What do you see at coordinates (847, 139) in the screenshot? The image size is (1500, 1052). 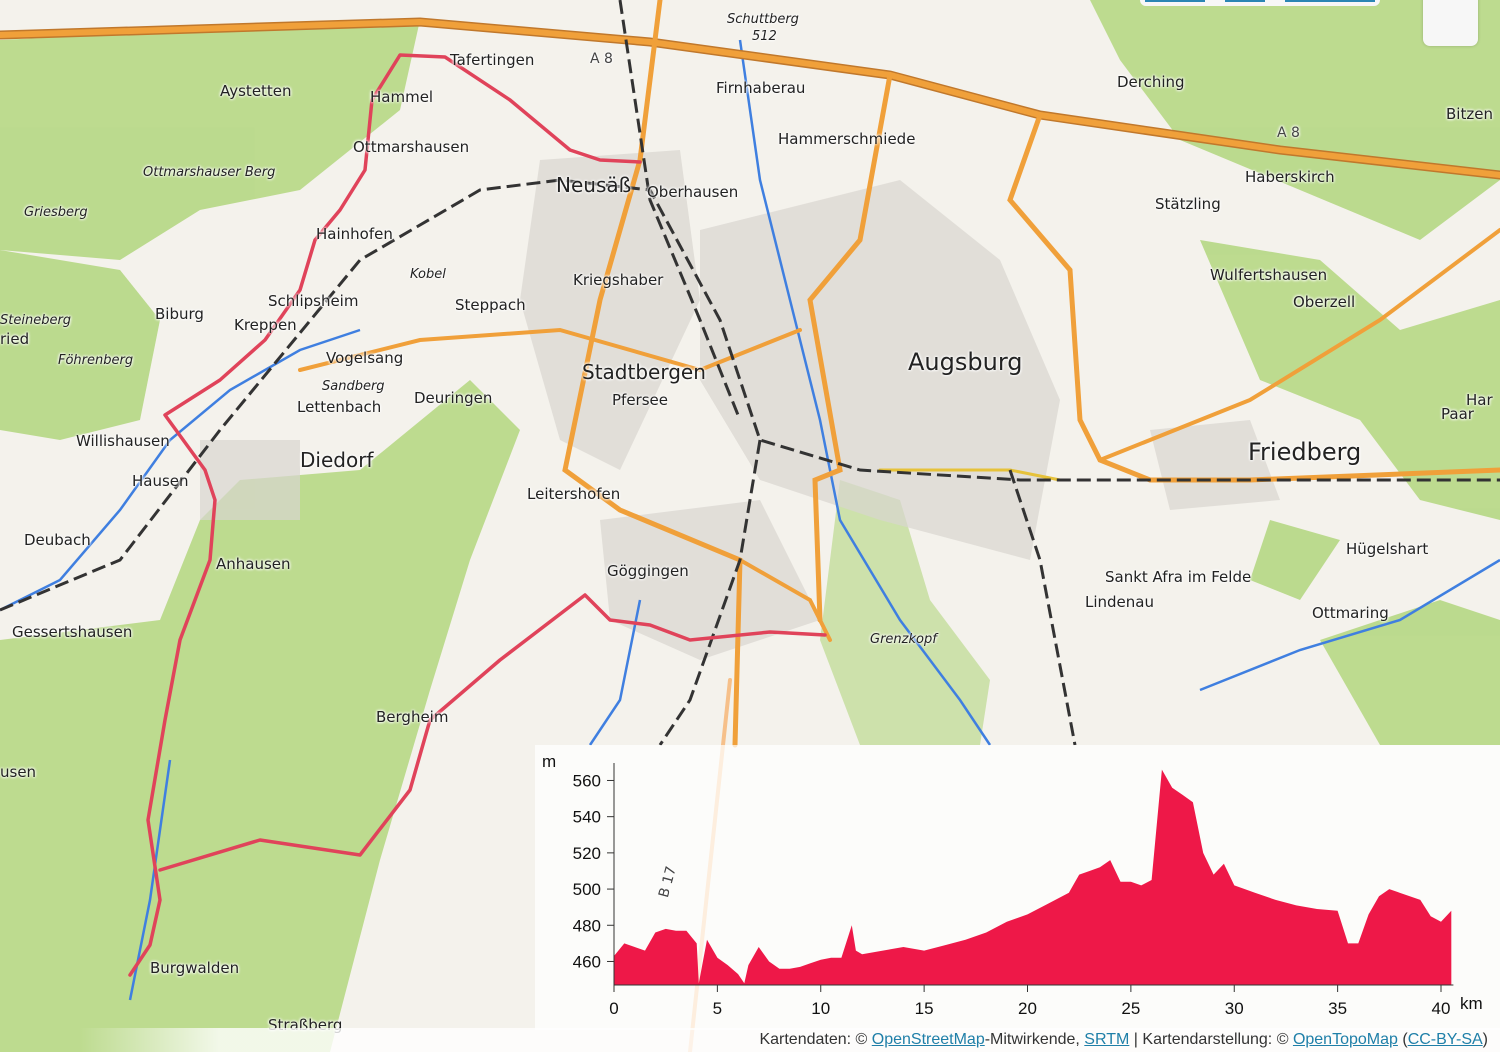 I see `place-label: Hammerschmiede` at bounding box center [847, 139].